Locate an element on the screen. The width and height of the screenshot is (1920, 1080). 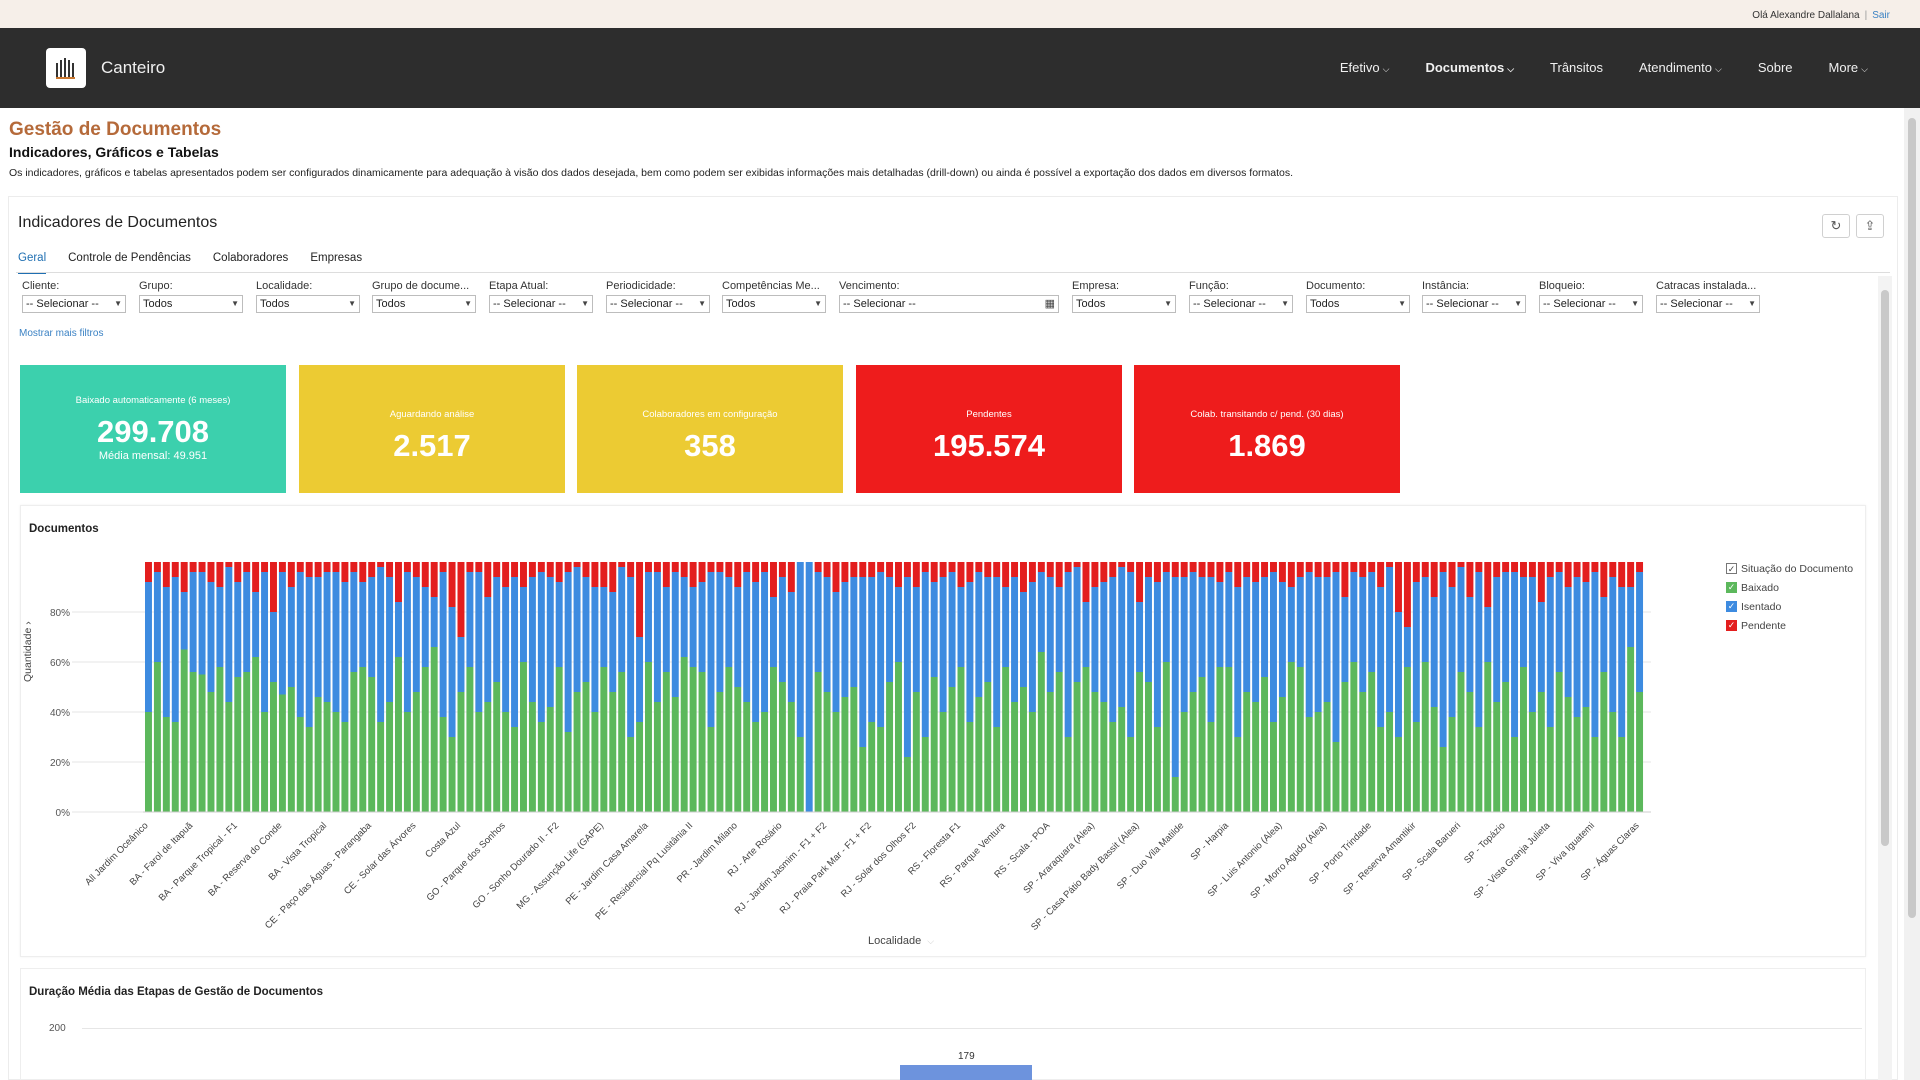
filter-select: -- Selecionar -- ▼ is located at coordinates (74, 304).